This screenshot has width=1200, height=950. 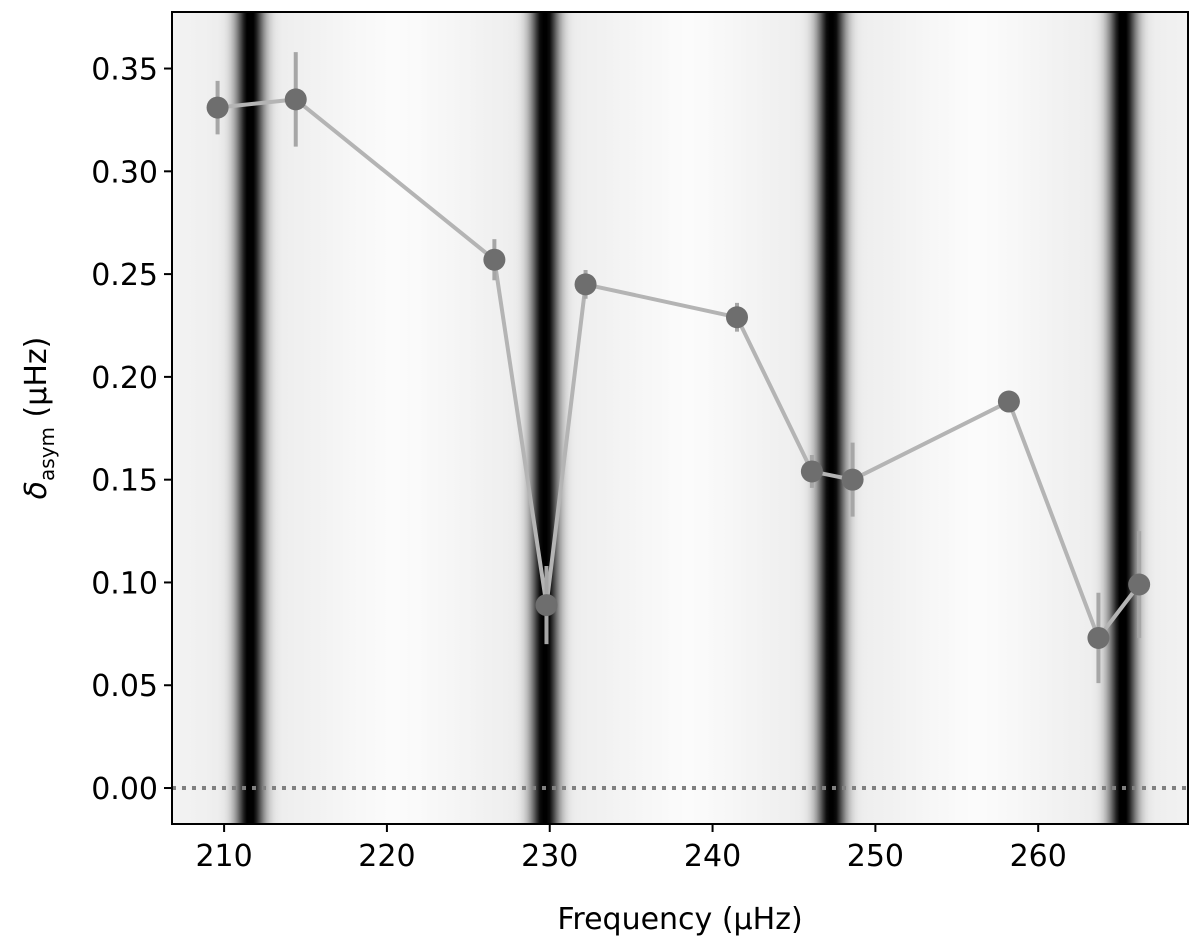 What do you see at coordinates (36, 382) in the screenshot?
I see `y-axis-label-unit: (μHz)` at bounding box center [36, 382].